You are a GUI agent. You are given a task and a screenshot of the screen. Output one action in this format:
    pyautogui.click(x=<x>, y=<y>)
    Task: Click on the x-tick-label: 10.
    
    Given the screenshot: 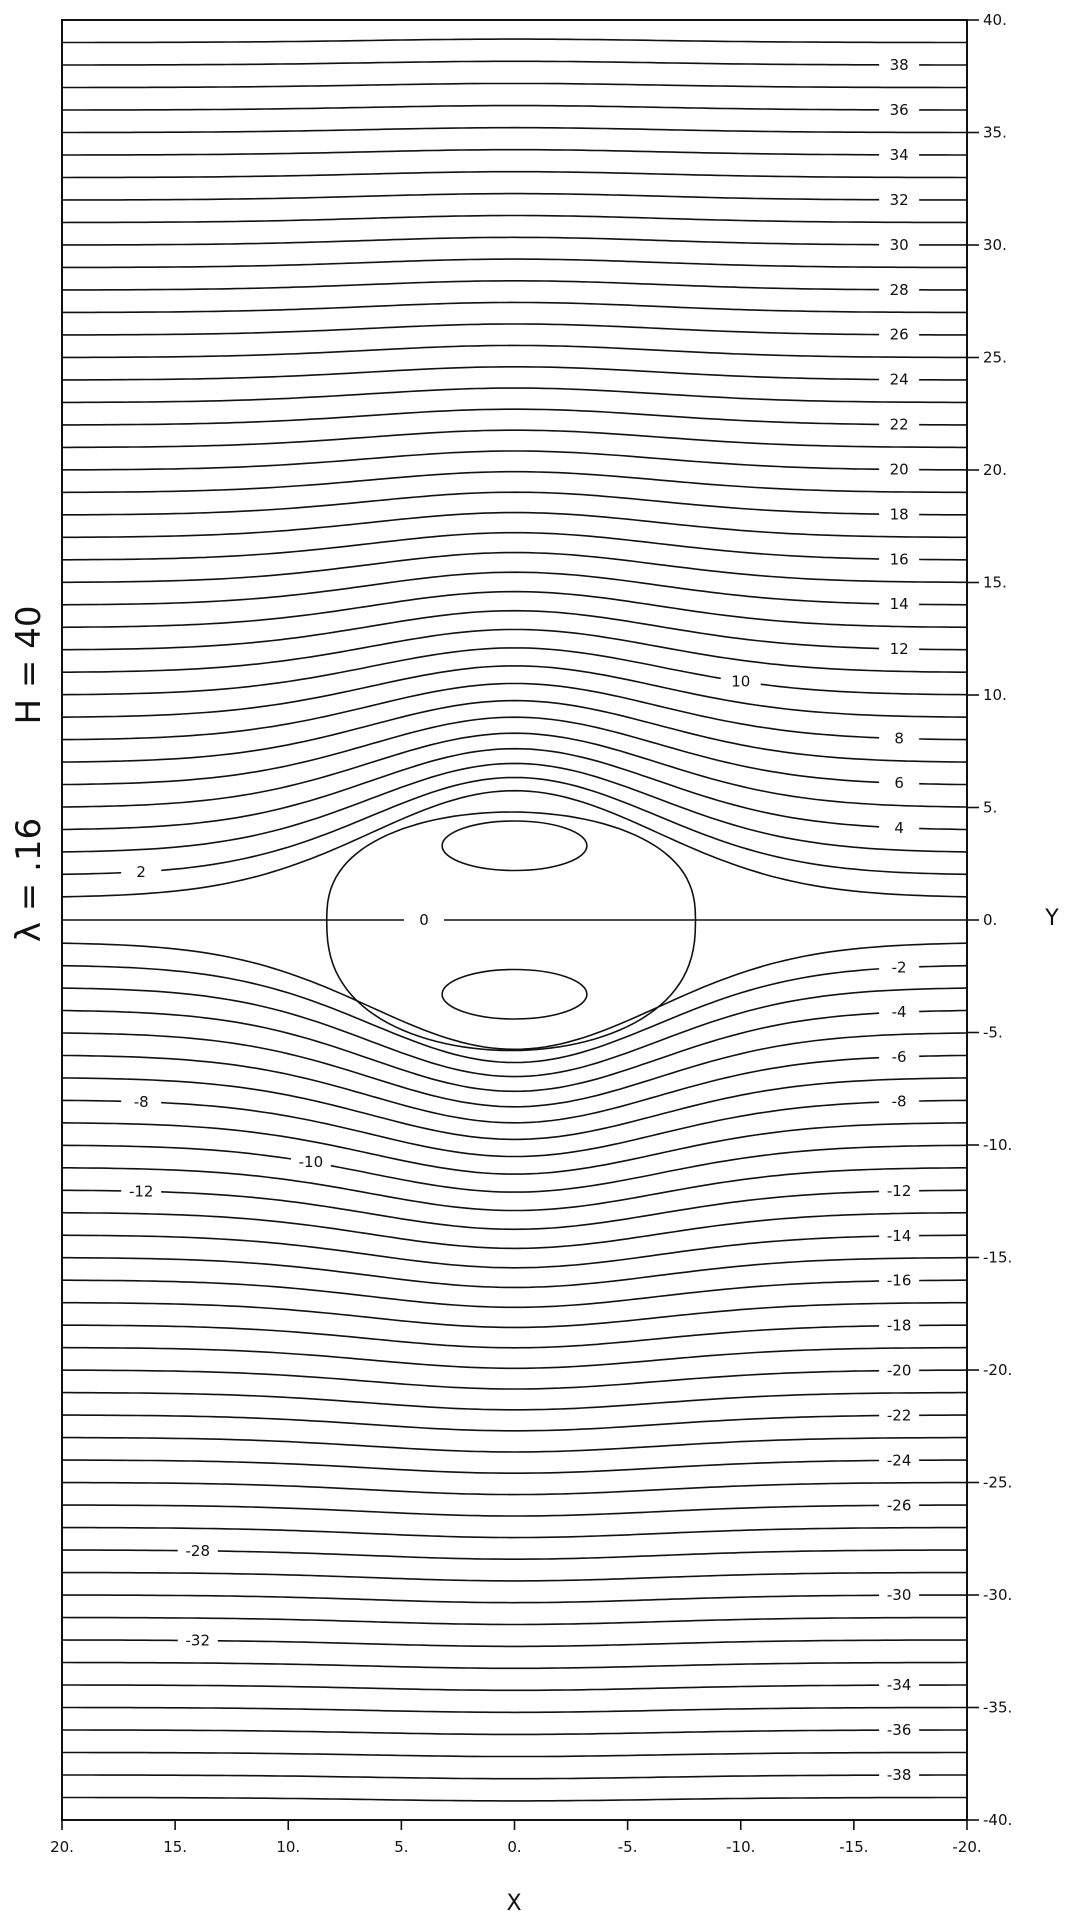 What is the action you would take?
    pyautogui.click(x=288, y=1847)
    